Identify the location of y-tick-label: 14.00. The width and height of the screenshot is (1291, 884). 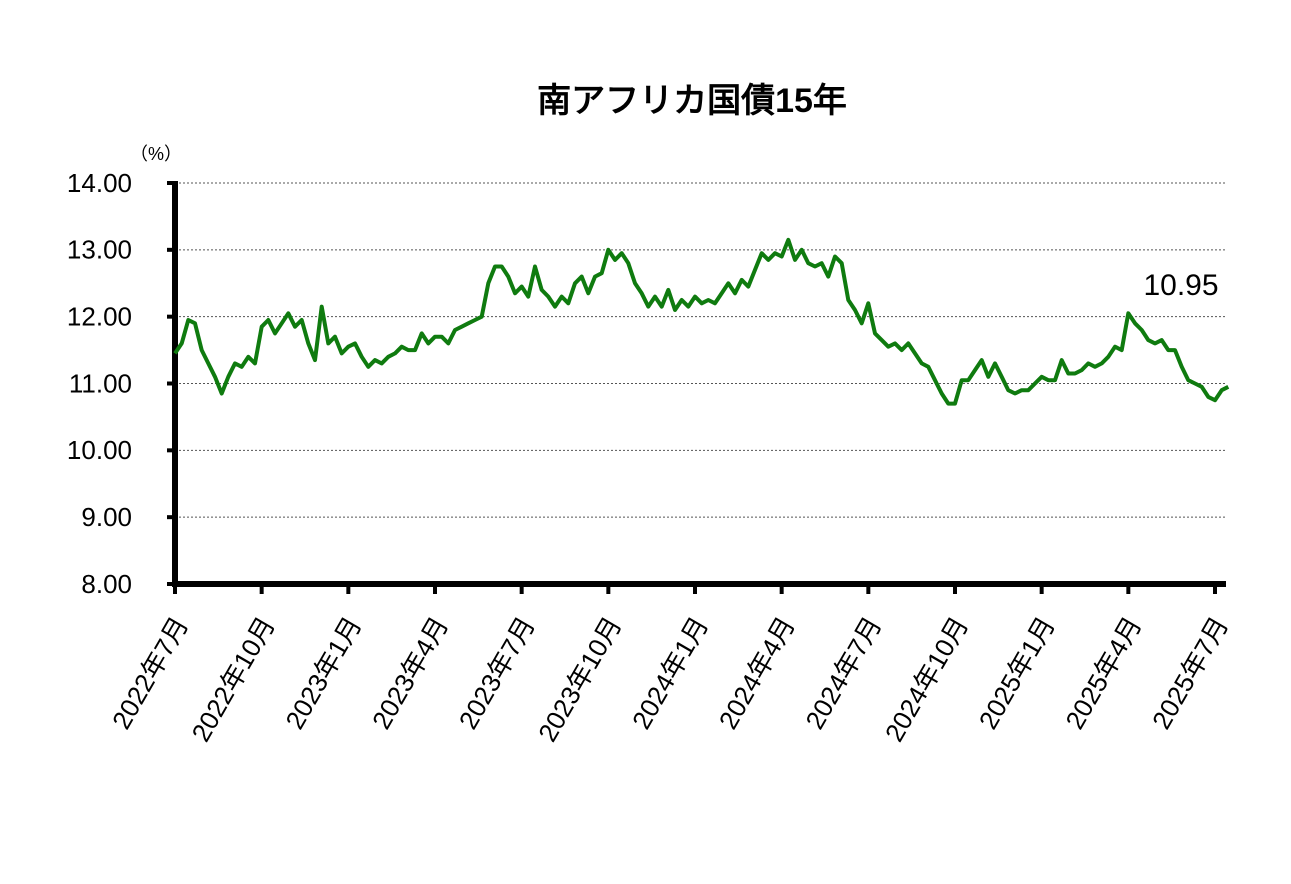
(99, 183).